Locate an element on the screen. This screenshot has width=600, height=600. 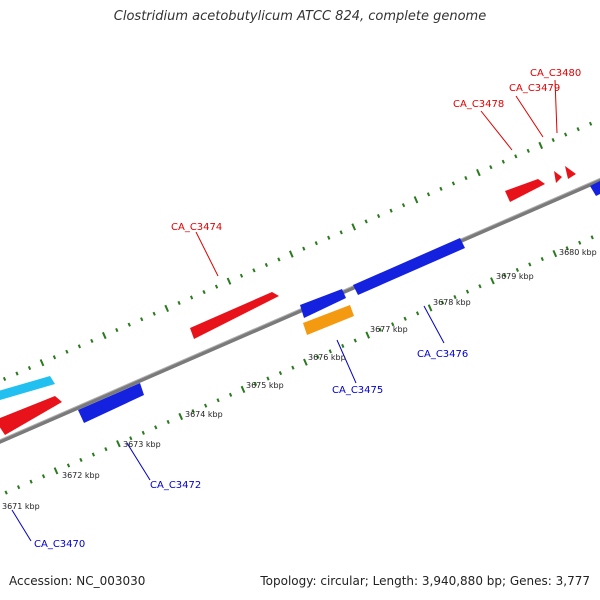
label-ca-c3480: CA_C3480 is located at coordinates (555, 73).